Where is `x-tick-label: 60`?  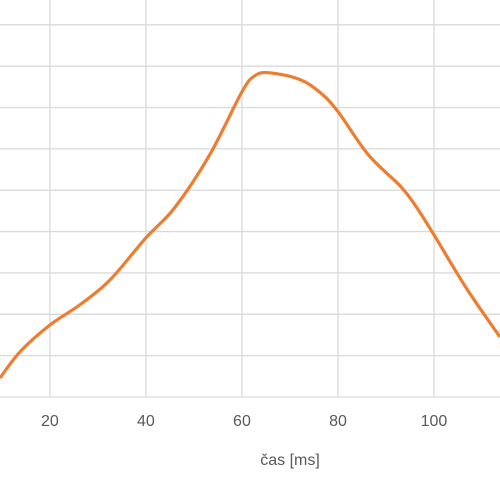 x-tick-label: 60 is located at coordinates (242, 421).